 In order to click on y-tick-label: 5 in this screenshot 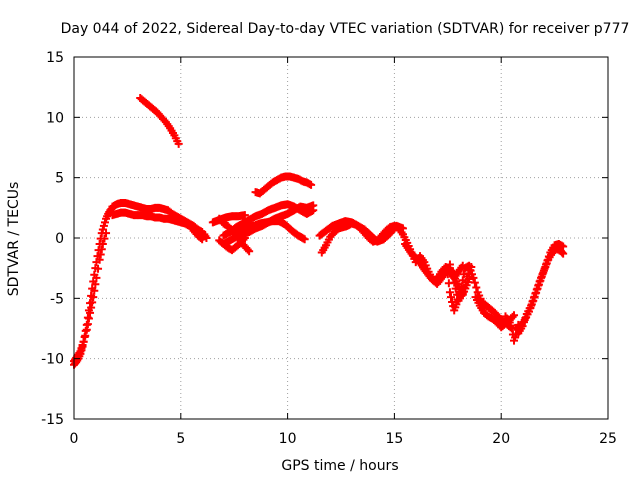, I will do `click(59, 179)`.